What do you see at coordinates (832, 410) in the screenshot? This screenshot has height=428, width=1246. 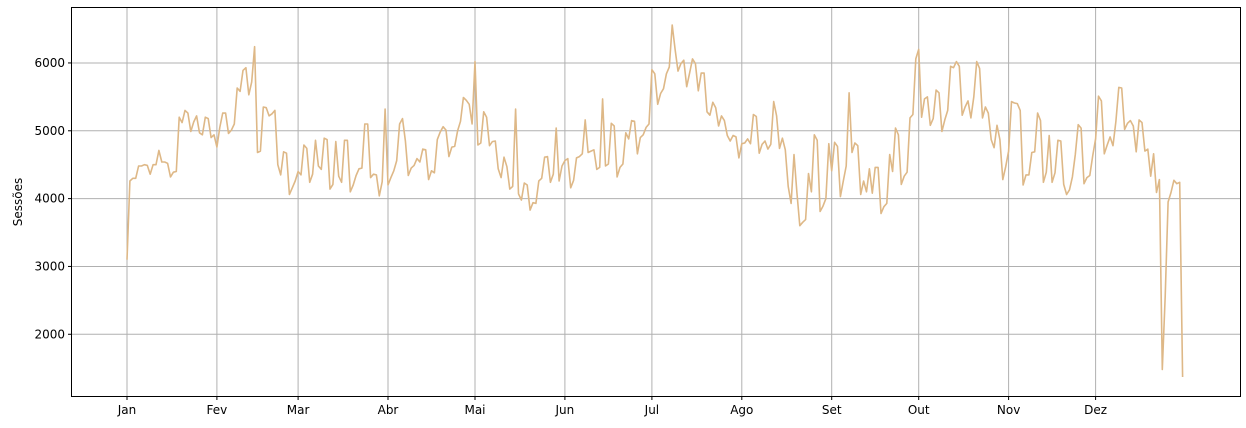 I see `x-tick-label: Set` at bounding box center [832, 410].